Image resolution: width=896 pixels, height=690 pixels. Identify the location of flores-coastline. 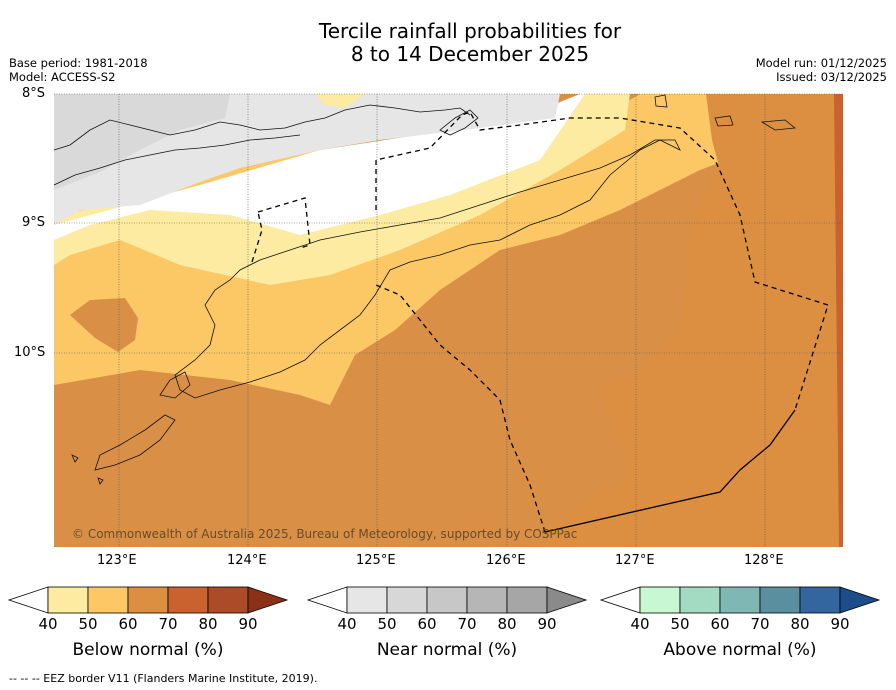
(262, 127).